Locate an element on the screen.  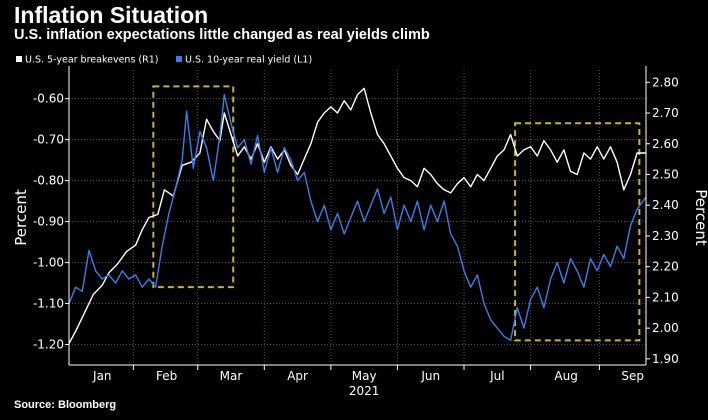
left-tick-label: -1.10 is located at coordinates (48, 304).